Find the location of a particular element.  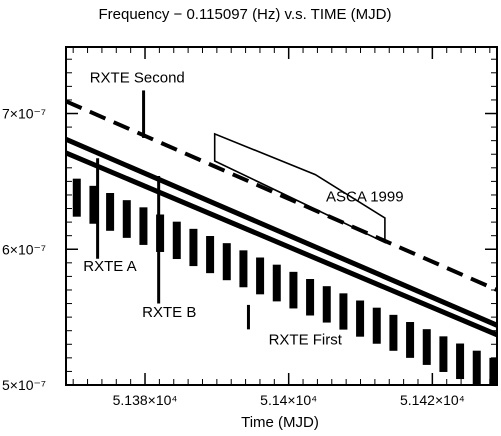

annotation-label: ASCA 1999 is located at coordinates (365, 197).